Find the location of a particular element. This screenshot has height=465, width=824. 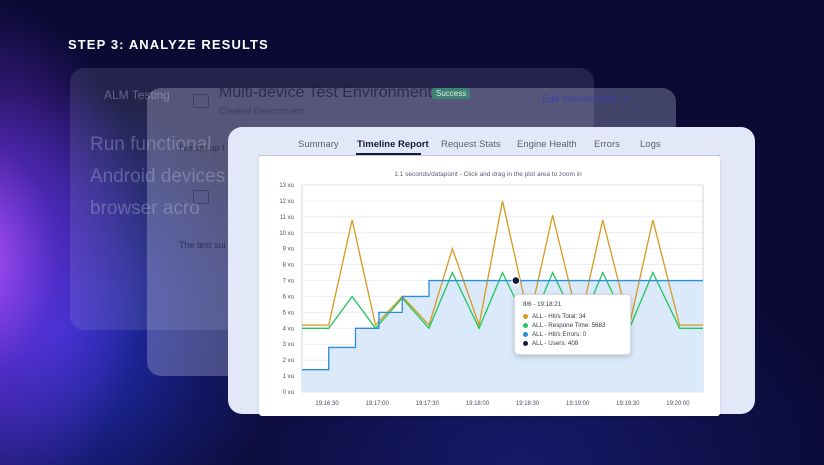

external-link-icon: ↗ is located at coordinates (624, 99).